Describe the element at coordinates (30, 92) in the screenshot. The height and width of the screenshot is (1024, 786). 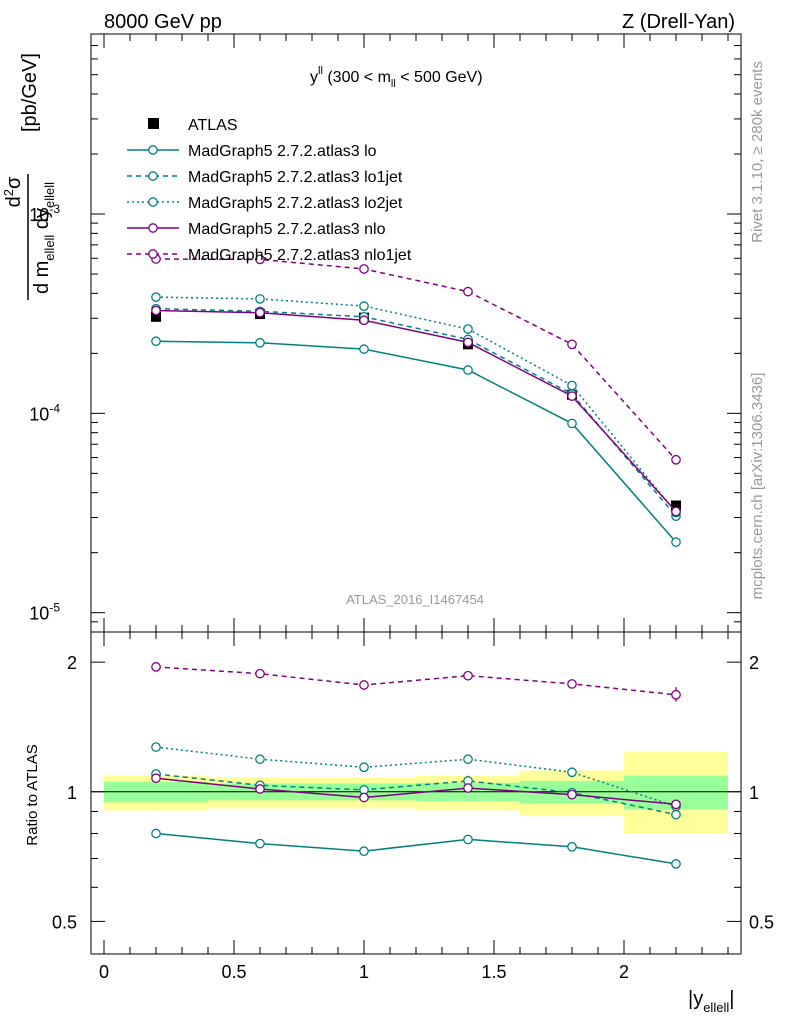
I see `svg-text: [pb/GeV]` at that location.